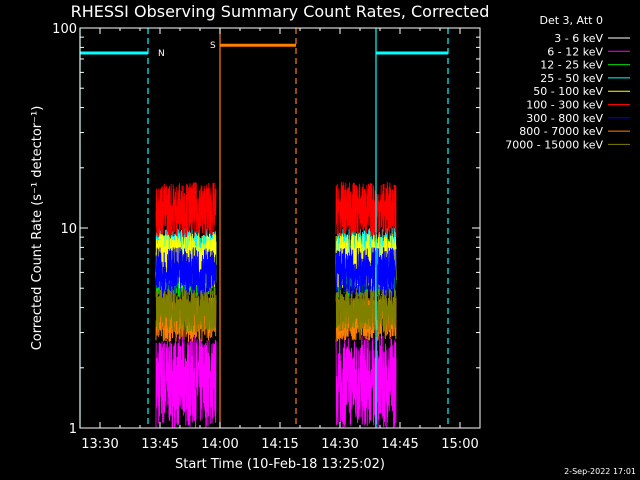 The width and height of the screenshot is (640, 480). What do you see at coordinates (399, 444) in the screenshot?
I see `x-tick-label-5: 14:45` at bounding box center [399, 444].